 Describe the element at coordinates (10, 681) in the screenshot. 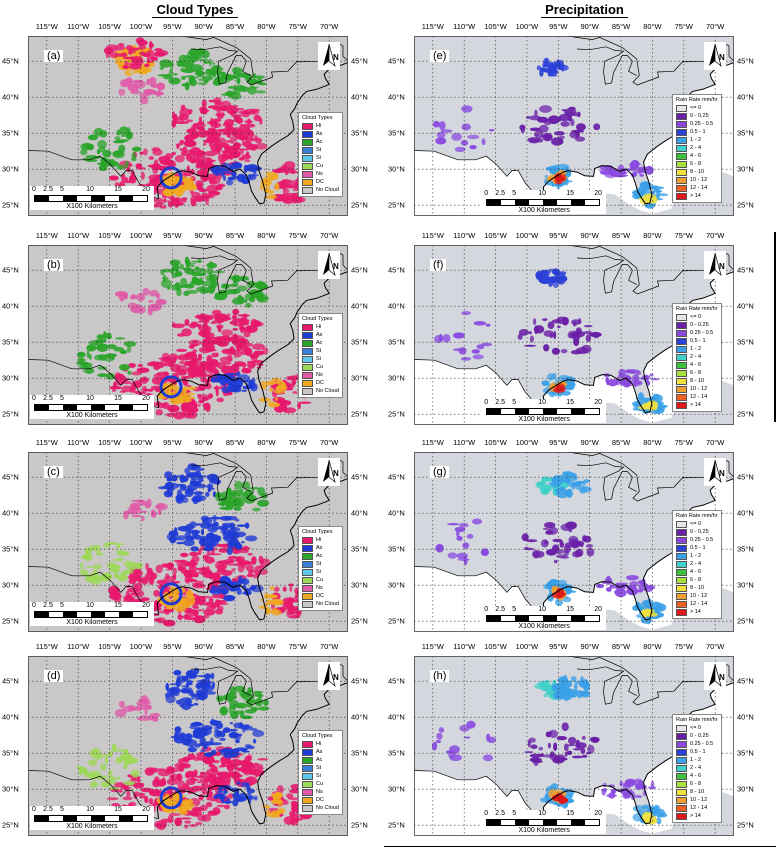

I see `lat-tick-label-left: 45°N` at that location.